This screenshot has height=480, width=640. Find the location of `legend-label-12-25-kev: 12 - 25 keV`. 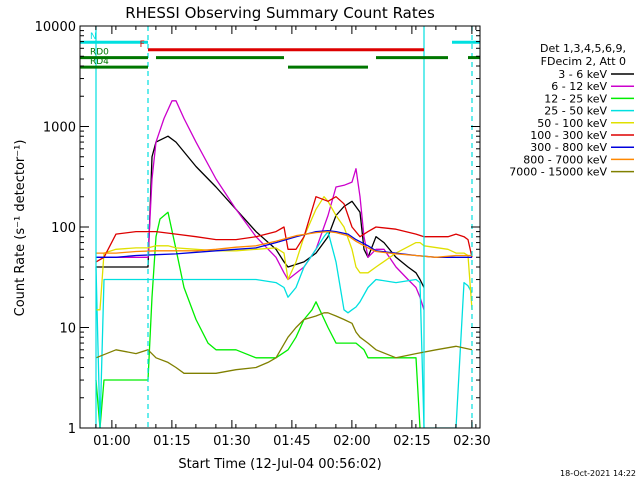

legend-label-12-25-kev: 12 - 25 keV is located at coordinates (575, 98).